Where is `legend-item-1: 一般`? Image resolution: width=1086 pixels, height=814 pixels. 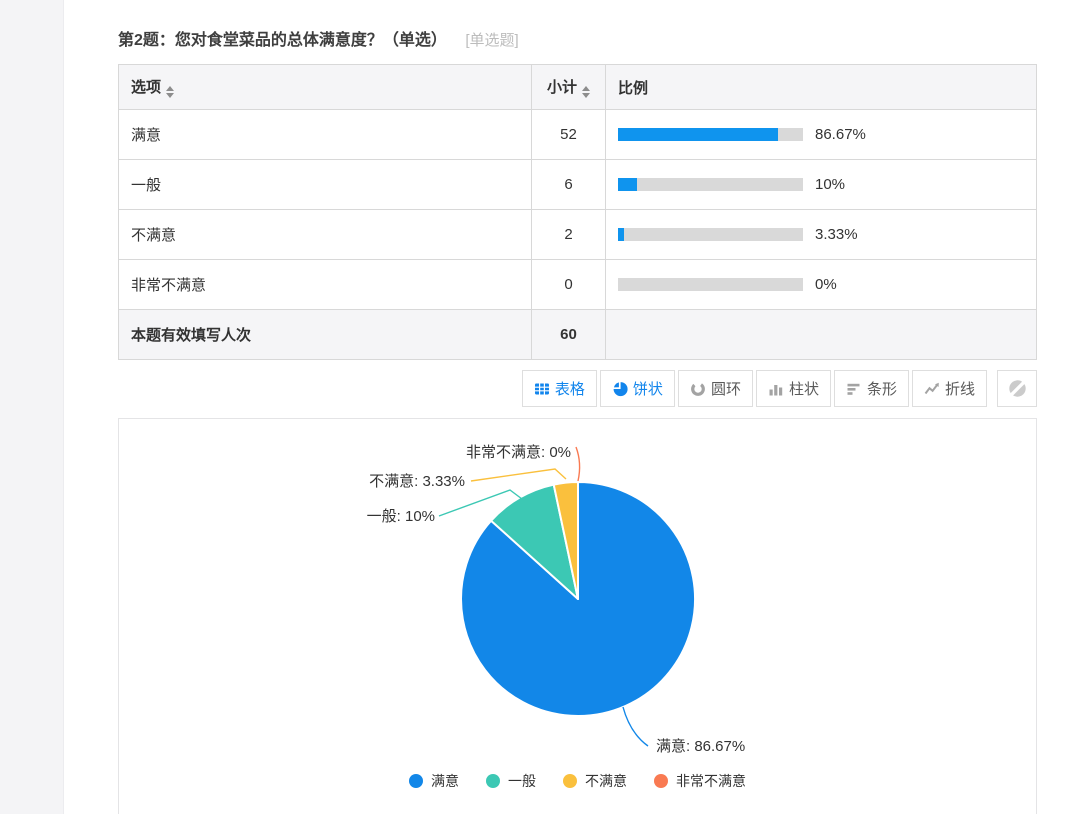 legend-item-1: 一般 is located at coordinates (511, 781).